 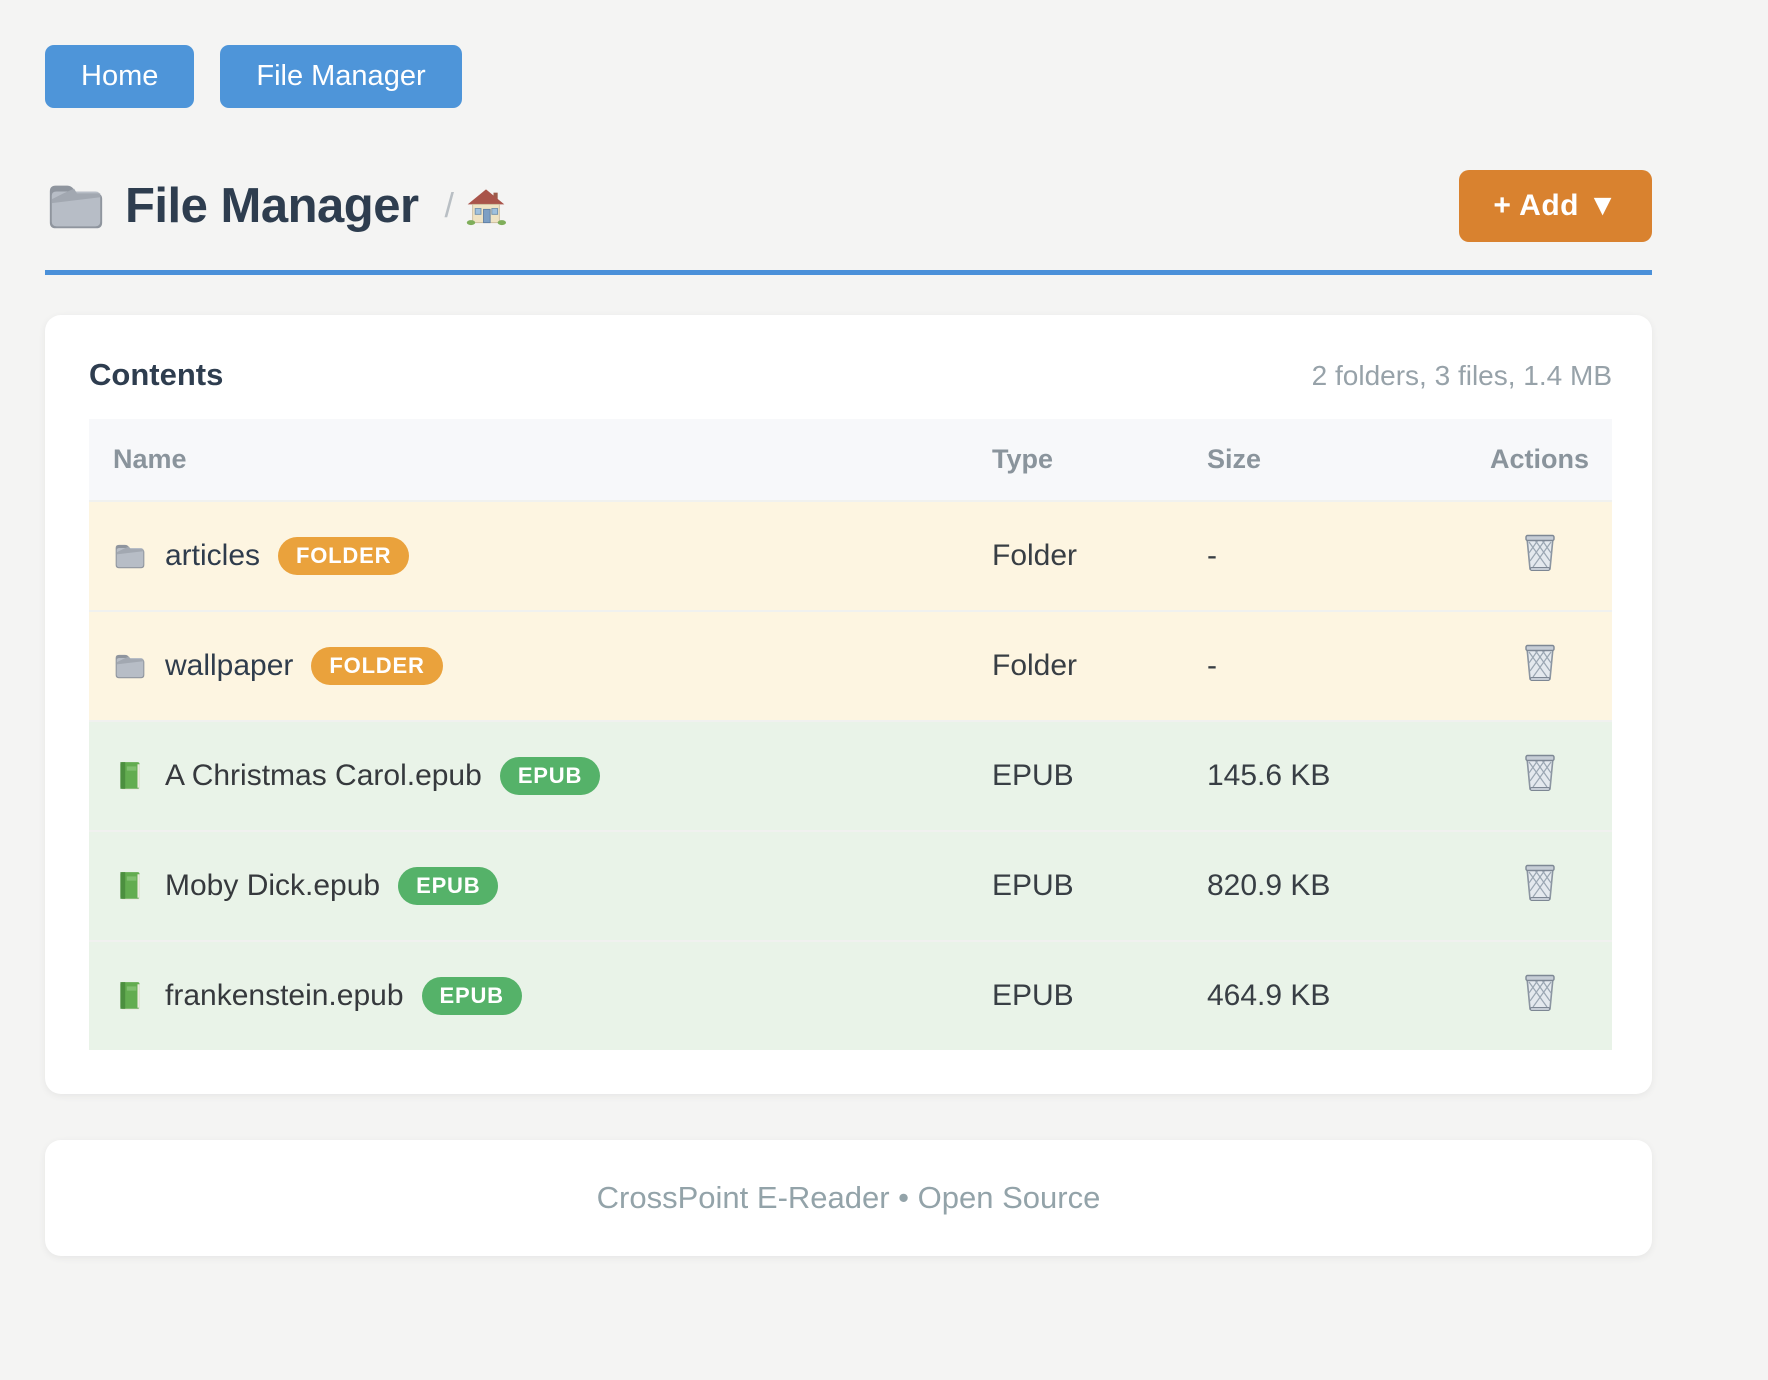 I want to click on column-header-size: Size, so click(x=1325, y=460).